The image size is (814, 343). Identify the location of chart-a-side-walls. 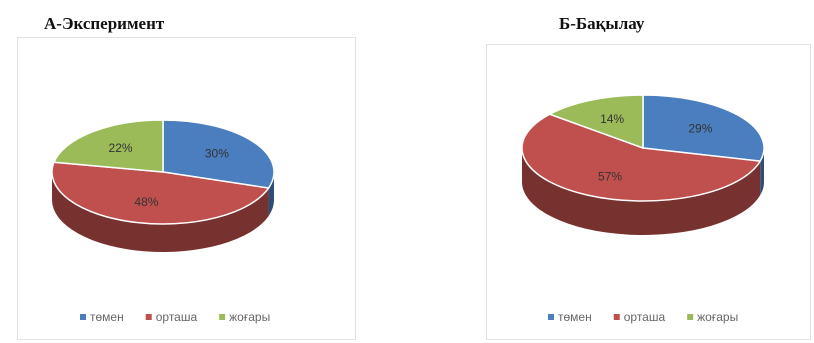
(163, 212).